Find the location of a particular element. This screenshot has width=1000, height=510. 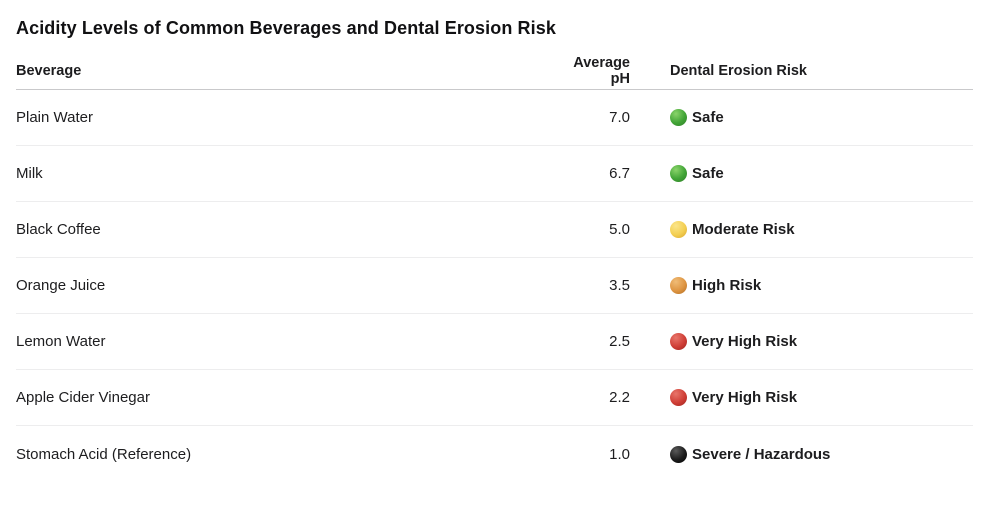

table-row: Plain Water 7.0 Safe is located at coordinates (494, 118).